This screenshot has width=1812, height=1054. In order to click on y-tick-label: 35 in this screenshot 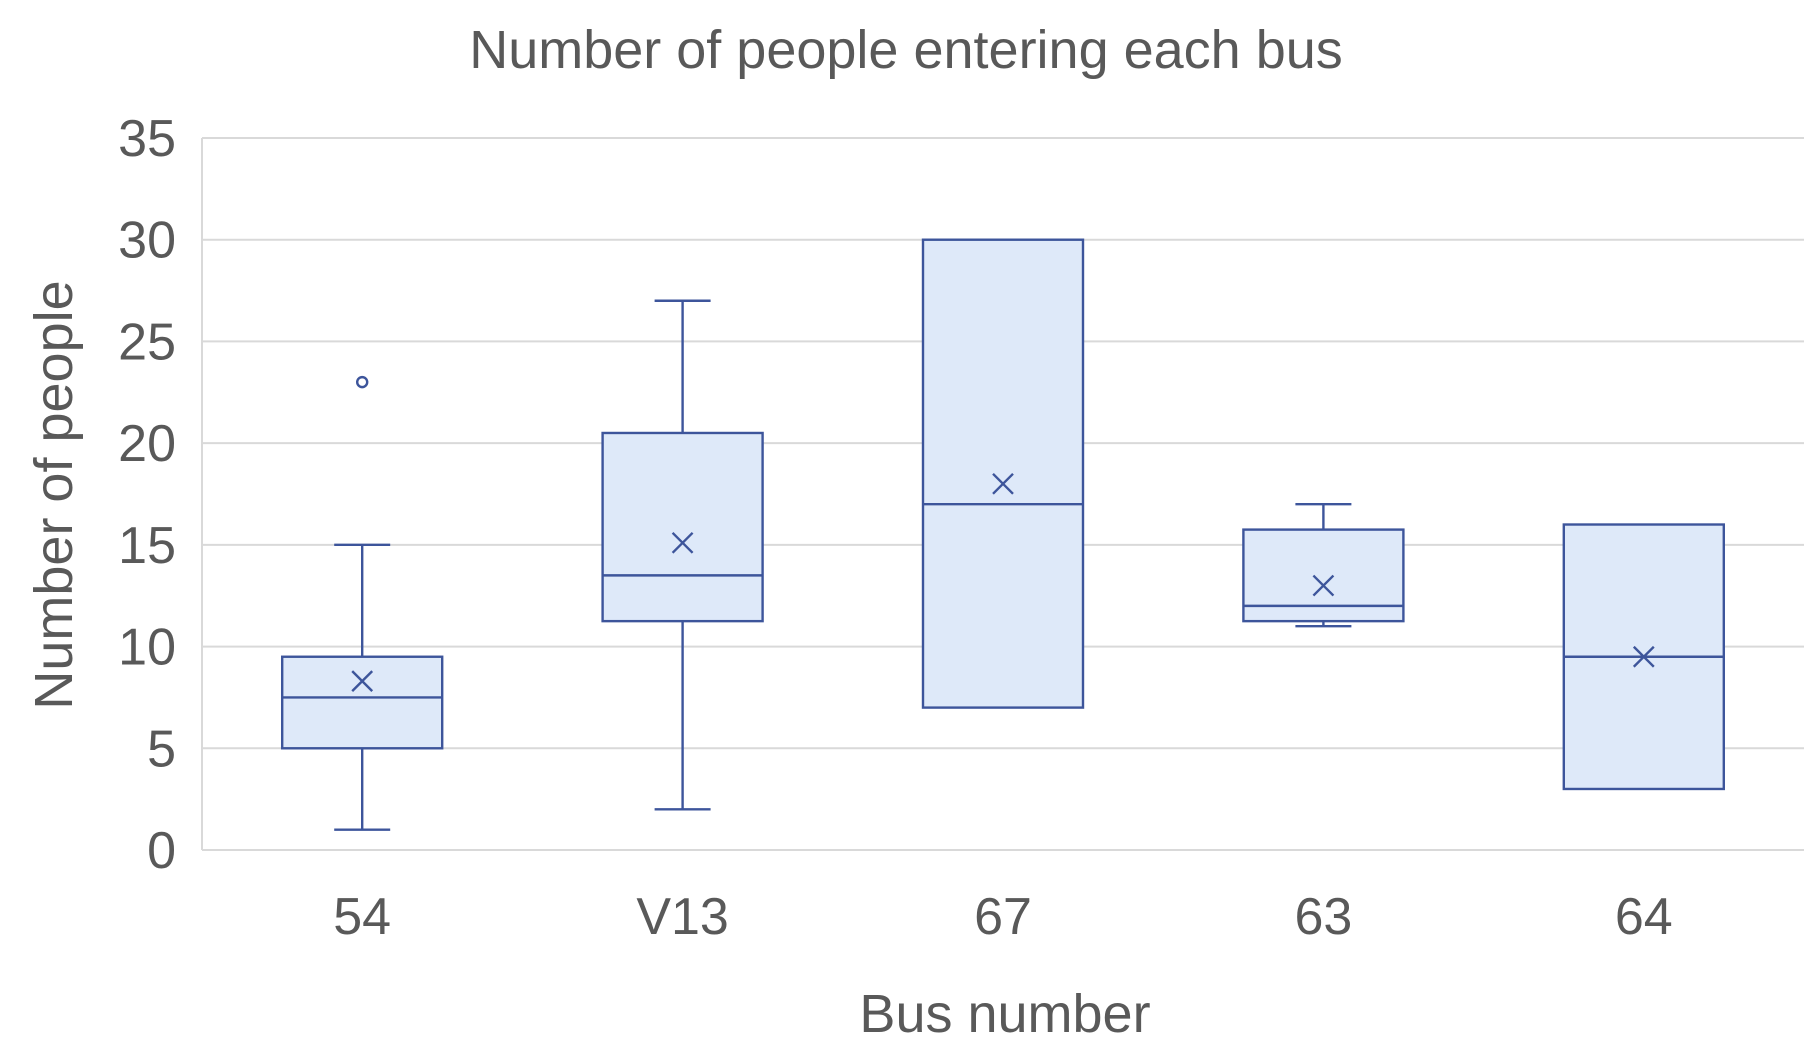, I will do `click(147, 139)`.